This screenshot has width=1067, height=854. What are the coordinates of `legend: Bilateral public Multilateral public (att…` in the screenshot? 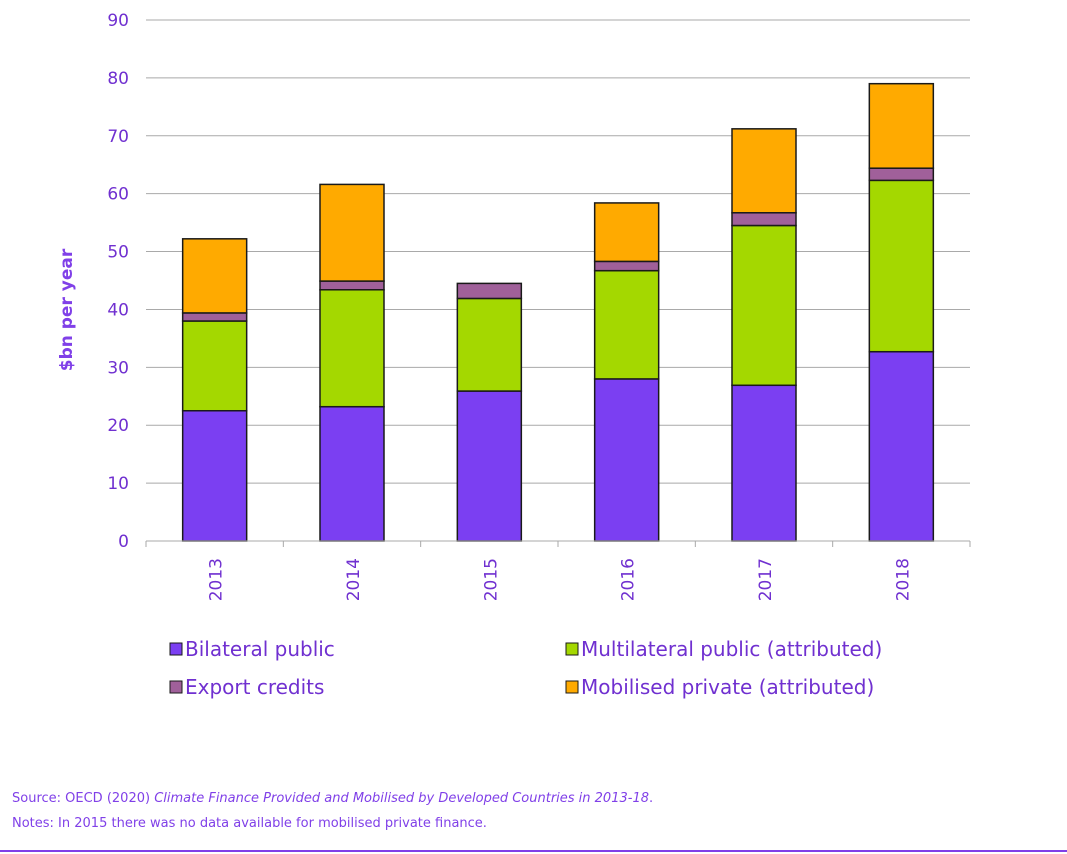 It's located at (525, 668).